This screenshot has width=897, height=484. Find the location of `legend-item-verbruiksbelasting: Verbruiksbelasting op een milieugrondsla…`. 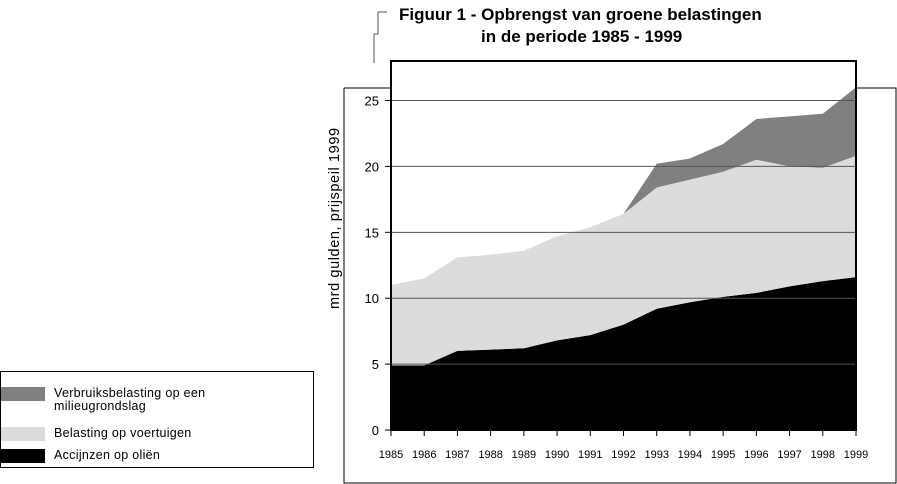

legend-item-verbruiksbelasting: Verbruiksbelasting op een milieugrondsla… is located at coordinates (147, 400).